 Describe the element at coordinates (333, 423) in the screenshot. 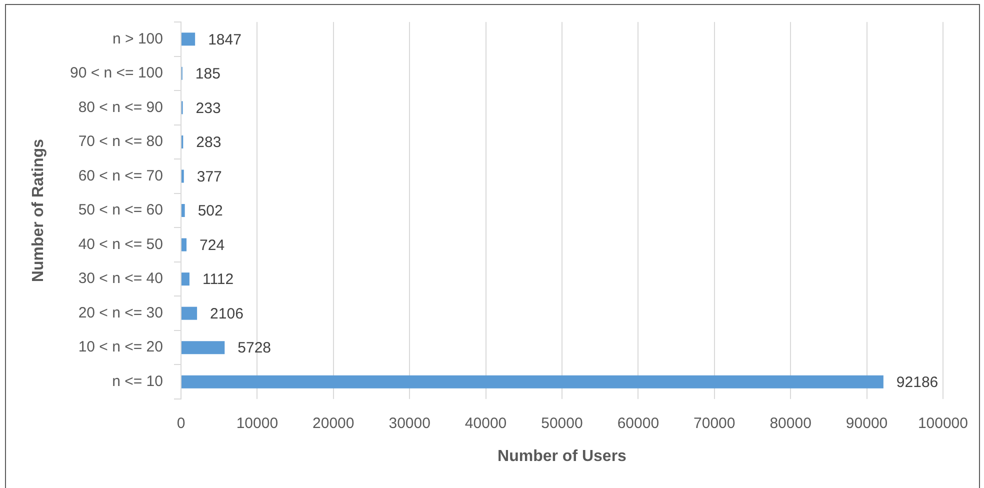

I see `x-tick-label: 20000` at that location.